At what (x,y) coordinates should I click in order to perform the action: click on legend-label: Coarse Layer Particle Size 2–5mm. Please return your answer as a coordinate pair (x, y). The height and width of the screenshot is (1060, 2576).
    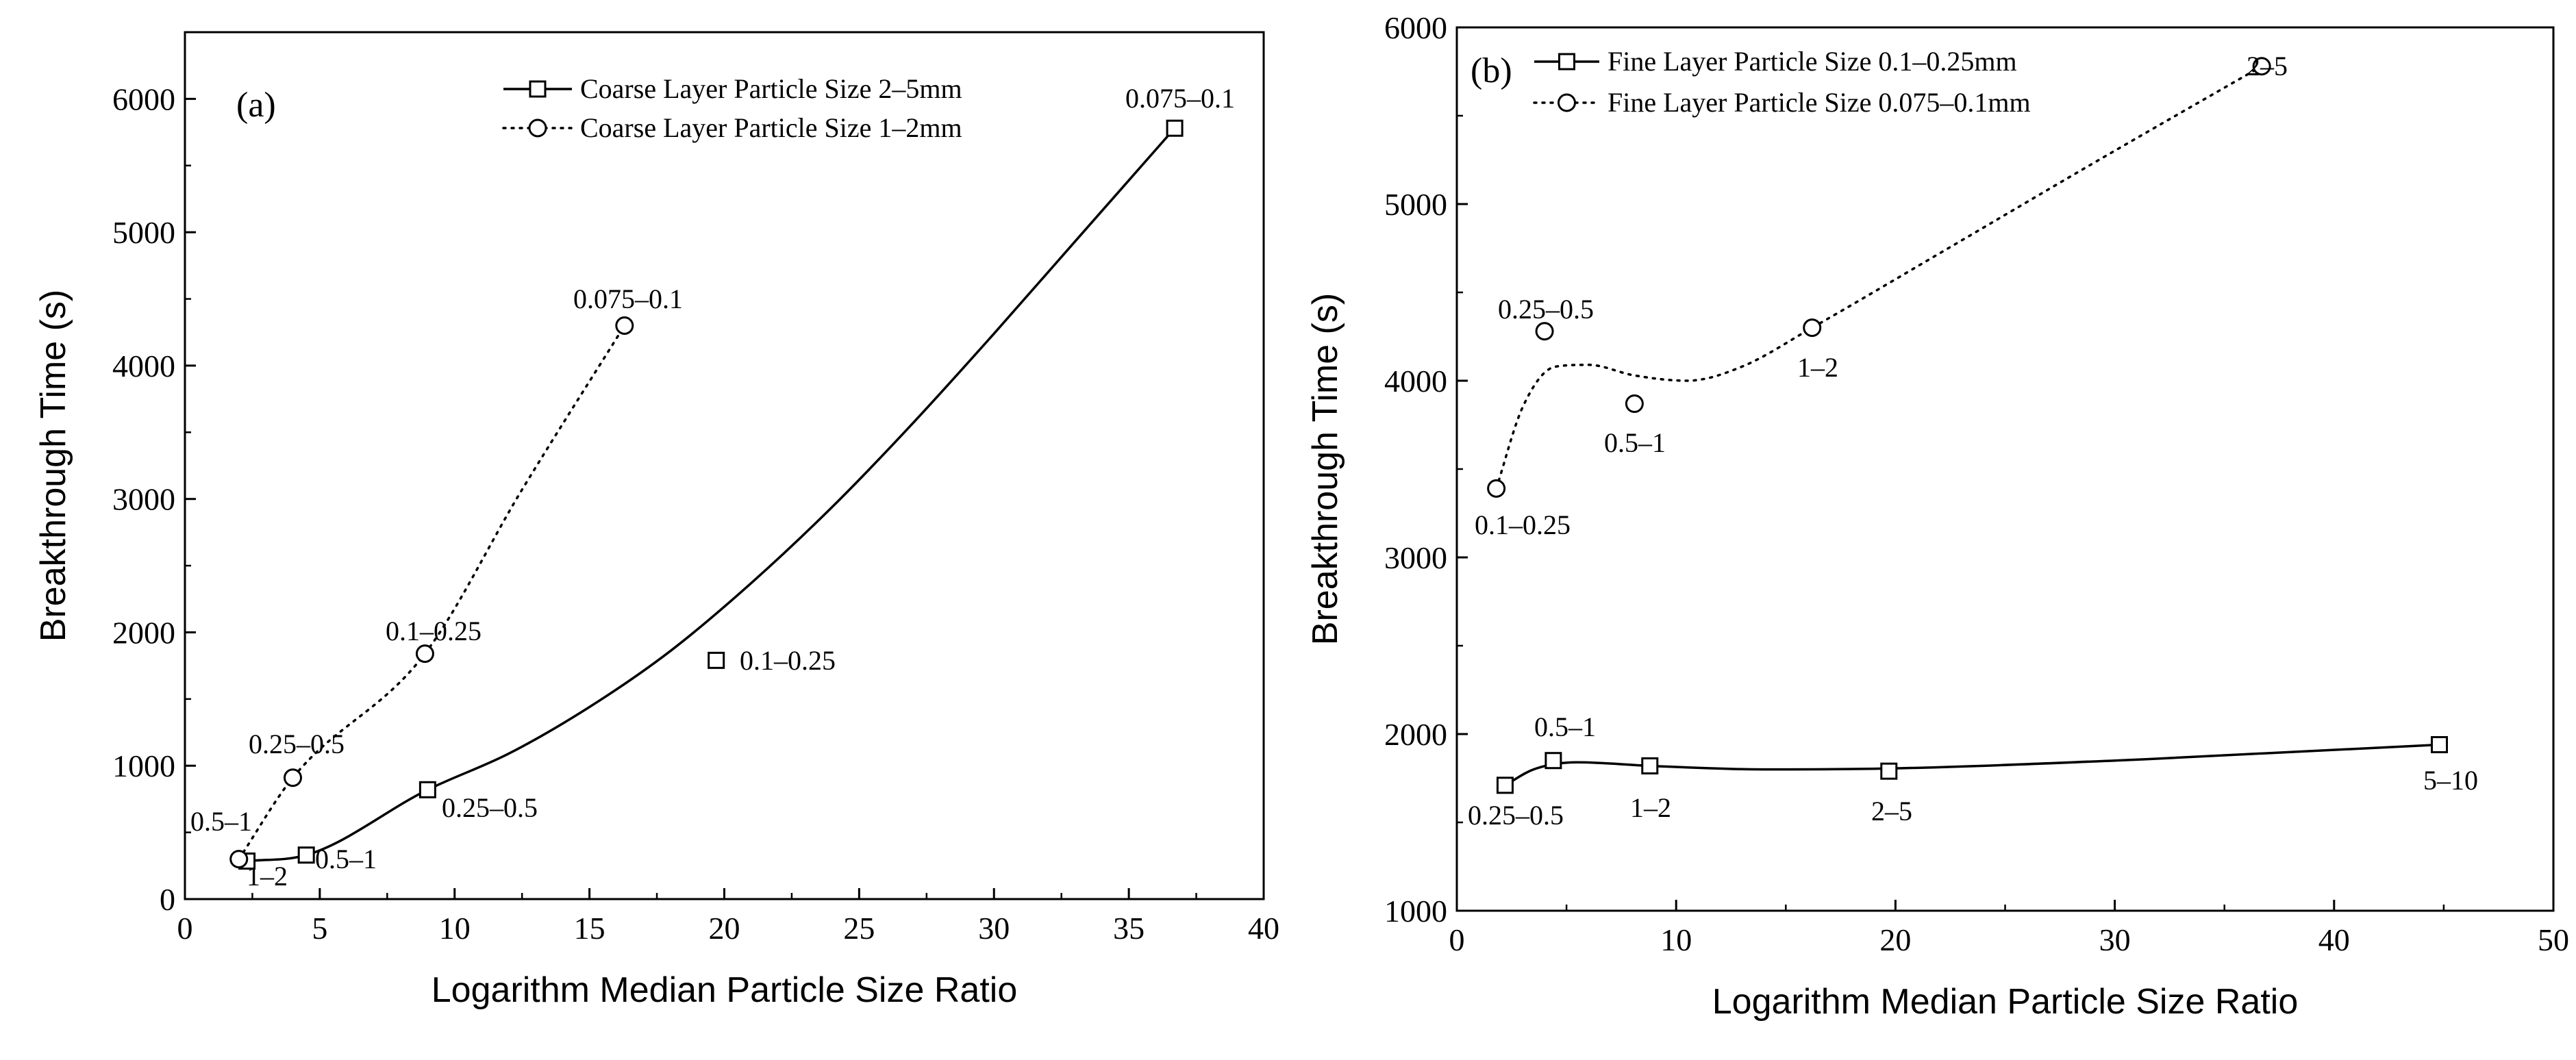
    Looking at the image, I should click on (771, 88).